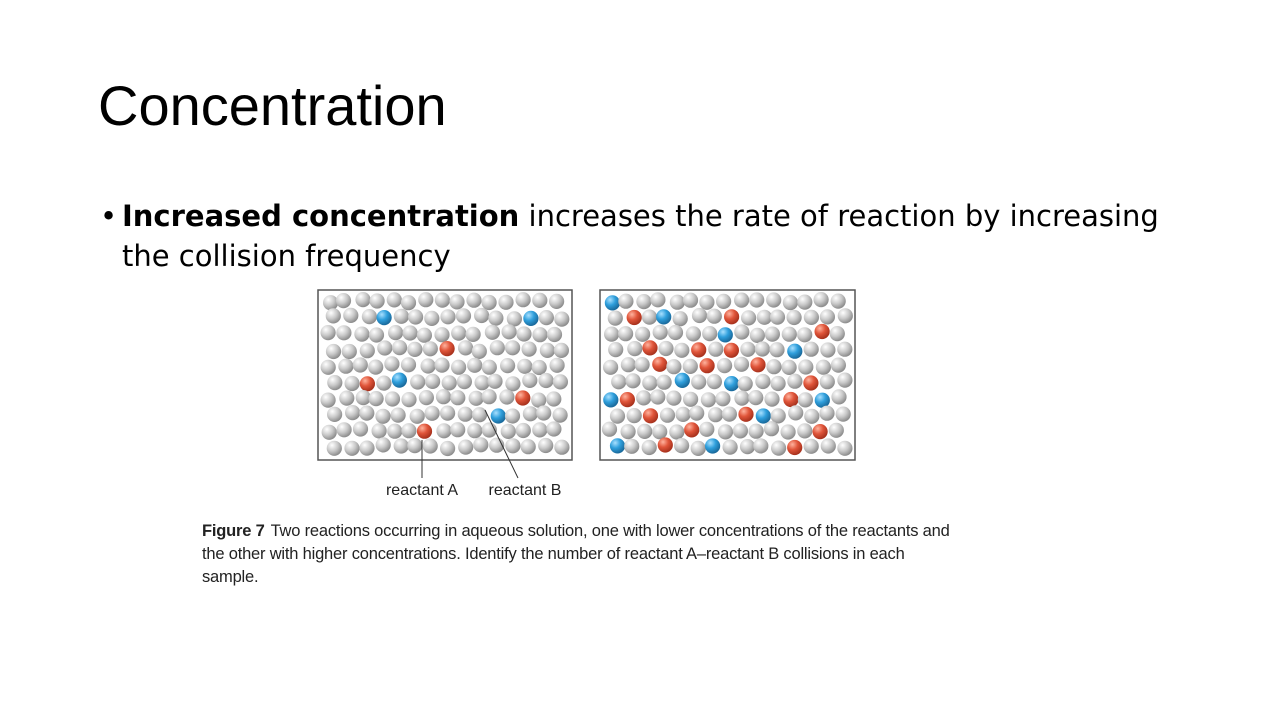 The width and height of the screenshot is (1280, 720). Describe the element at coordinates (445, 374) in the screenshot. I see `low-concentration-particles` at that location.